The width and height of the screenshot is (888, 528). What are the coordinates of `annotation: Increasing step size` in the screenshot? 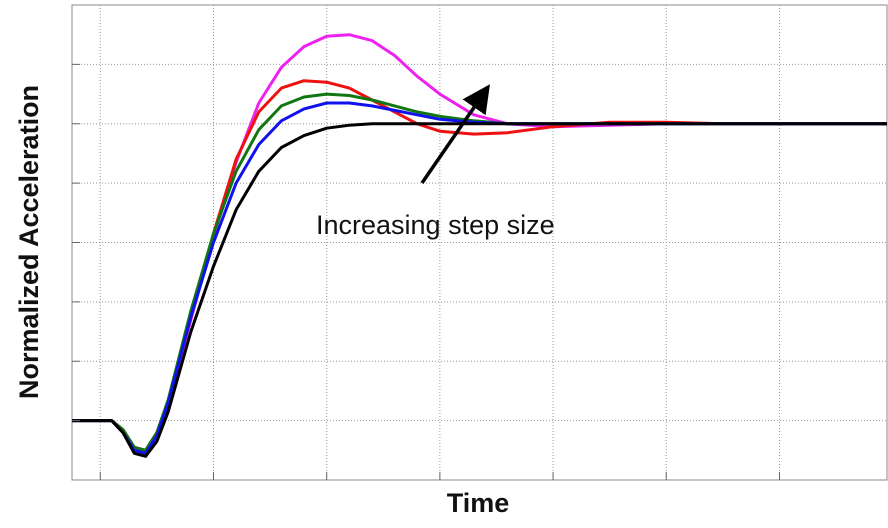 It's located at (435, 225).